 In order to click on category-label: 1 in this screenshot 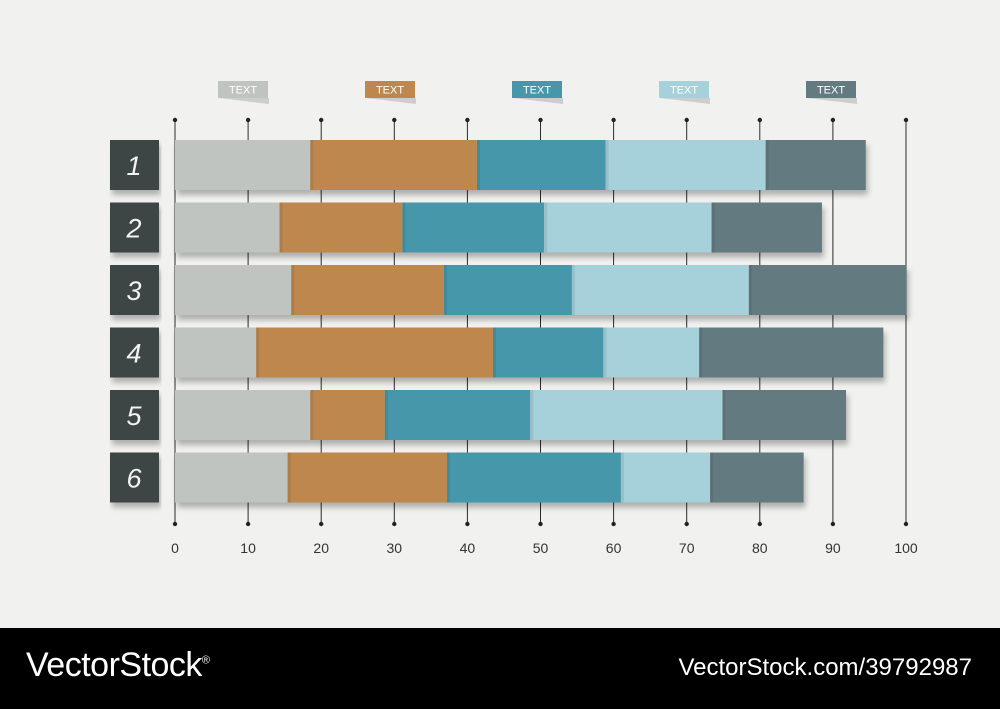, I will do `click(133, 166)`.